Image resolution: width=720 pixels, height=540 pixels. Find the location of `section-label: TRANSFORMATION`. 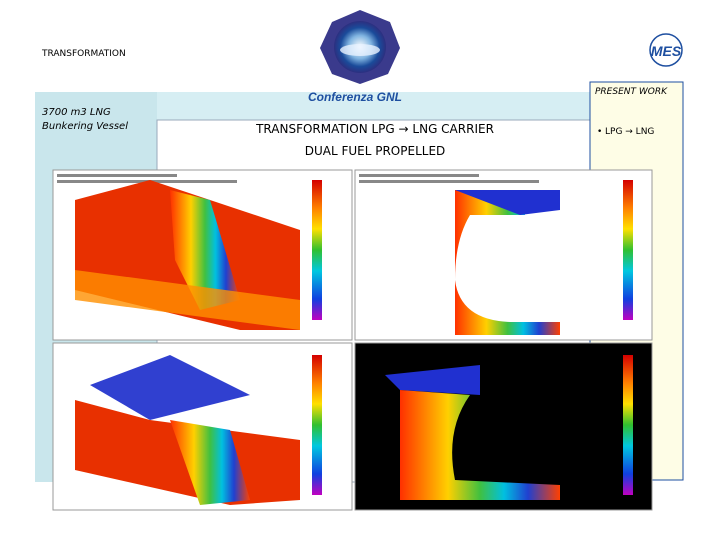

section-label: TRANSFORMATION is located at coordinates (83, 54).